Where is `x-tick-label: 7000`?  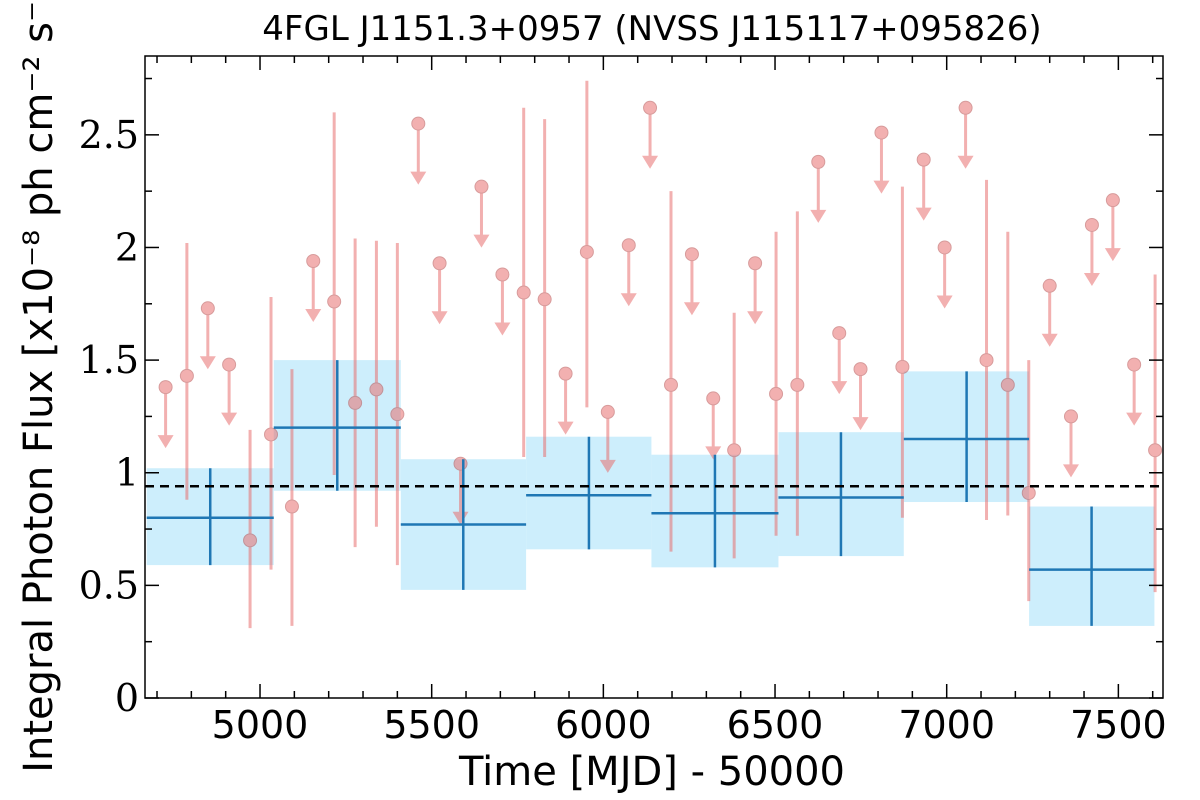 x-tick-label: 7000 is located at coordinates (946, 725).